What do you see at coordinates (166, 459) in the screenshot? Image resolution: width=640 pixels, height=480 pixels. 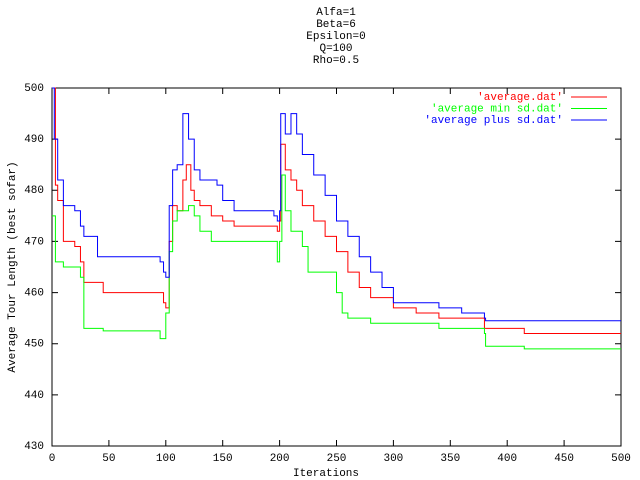 I see `x-tick-label: 100` at bounding box center [166, 459].